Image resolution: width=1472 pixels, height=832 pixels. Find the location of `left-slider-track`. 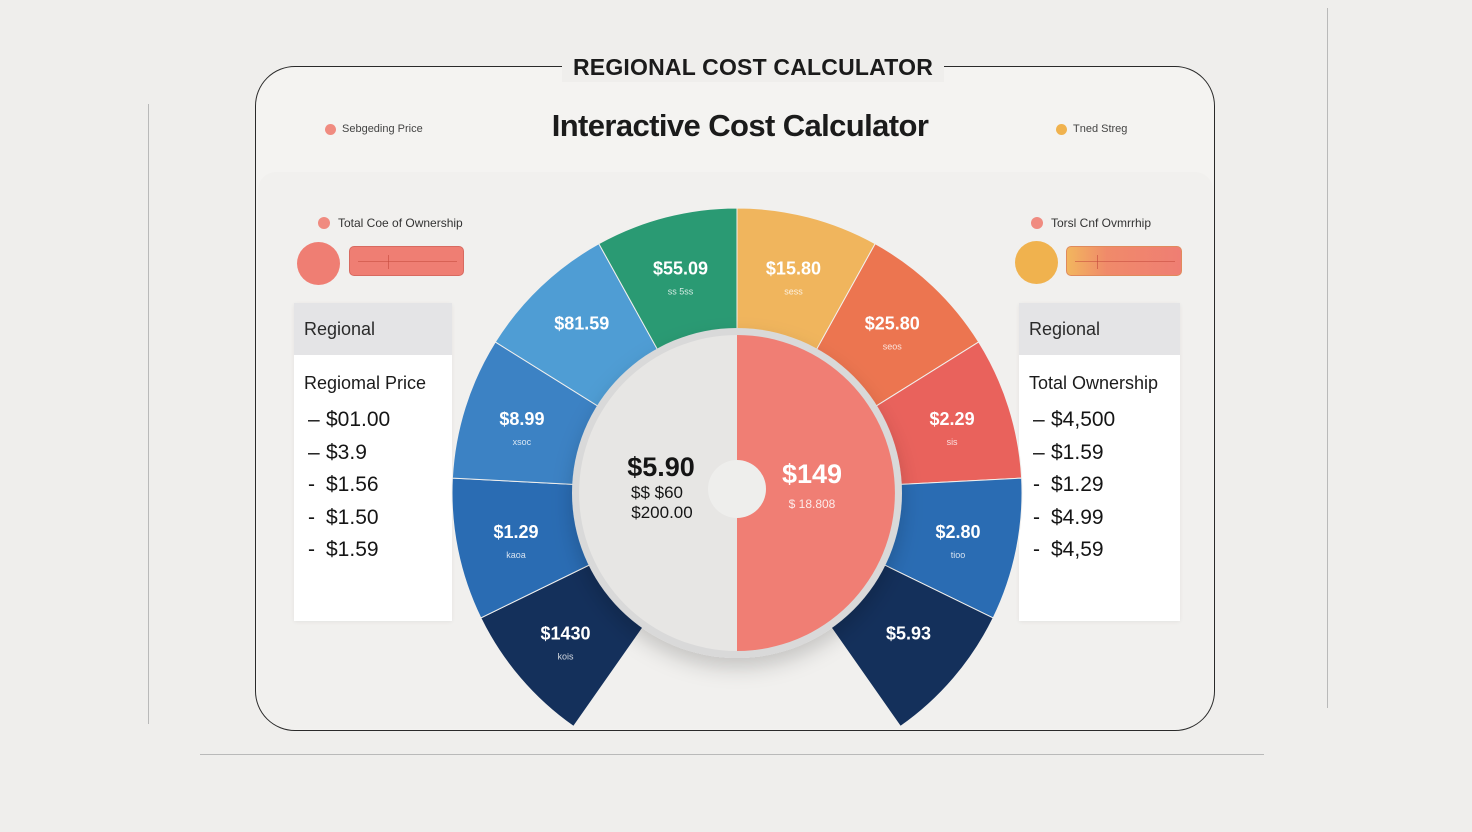

left-slider-track is located at coordinates (407, 261).